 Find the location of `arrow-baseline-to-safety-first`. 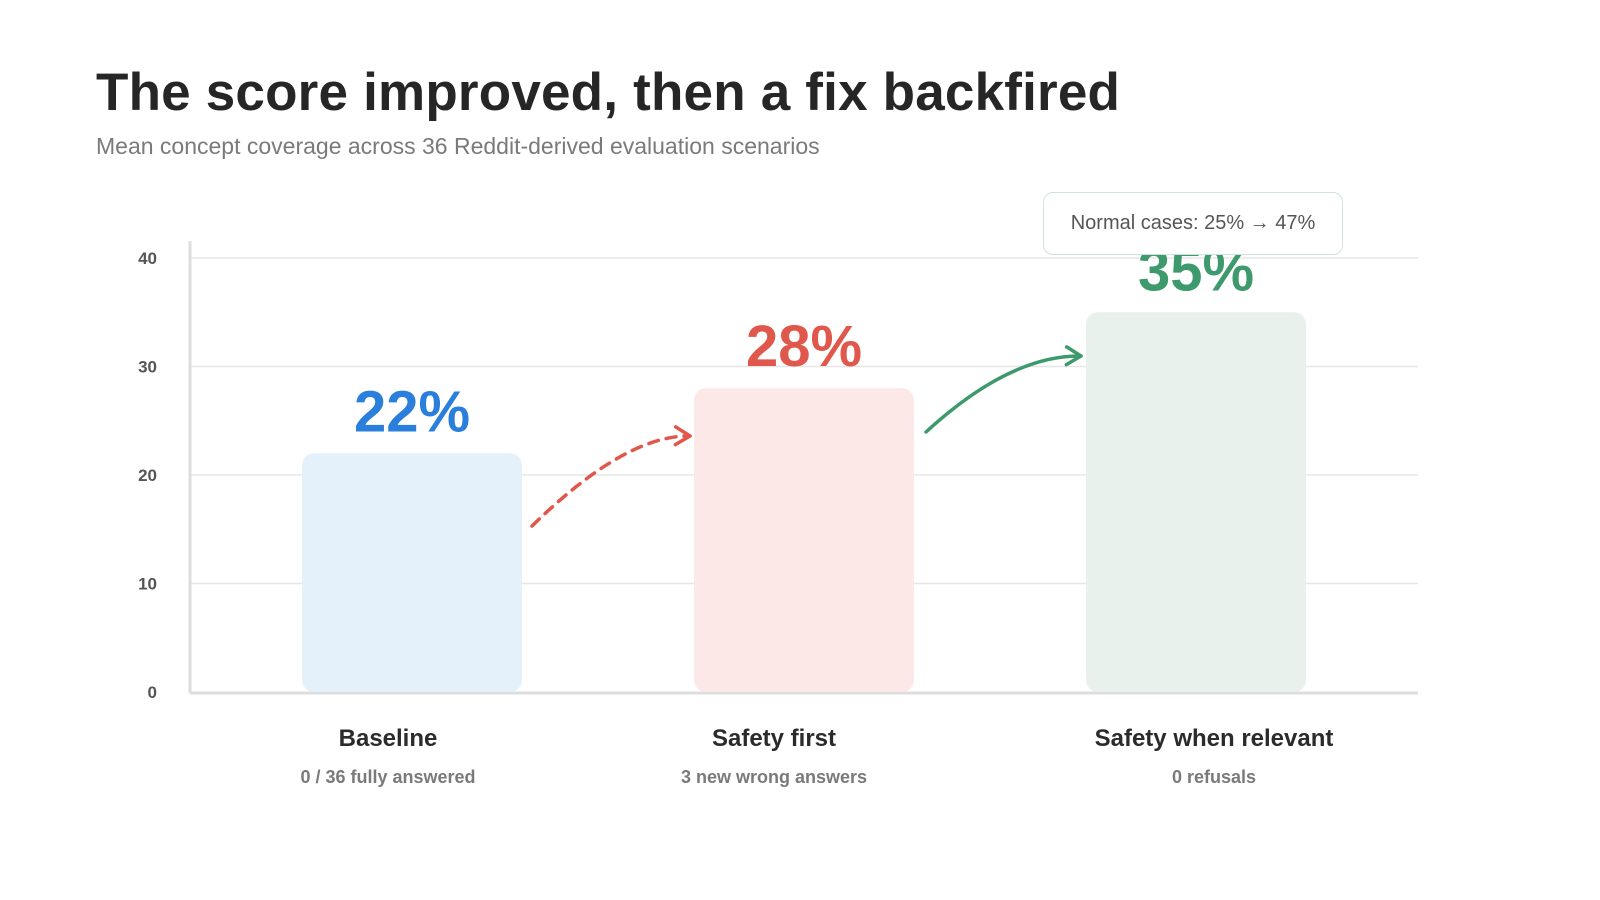

arrow-baseline-to-safety-first is located at coordinates (611, 476).